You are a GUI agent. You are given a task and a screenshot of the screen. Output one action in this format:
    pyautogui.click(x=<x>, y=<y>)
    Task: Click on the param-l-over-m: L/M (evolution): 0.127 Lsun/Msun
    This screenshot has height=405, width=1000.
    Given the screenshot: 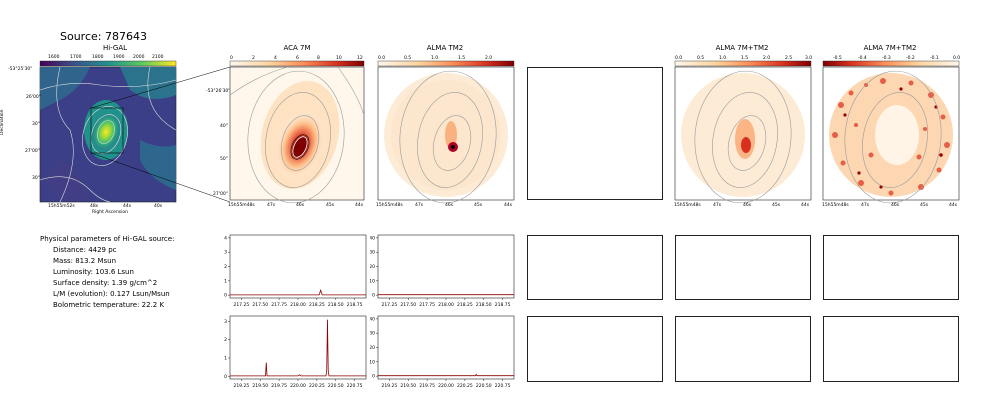 What is the action you would take?
    pyautogui.click(x=111, y=294)
    